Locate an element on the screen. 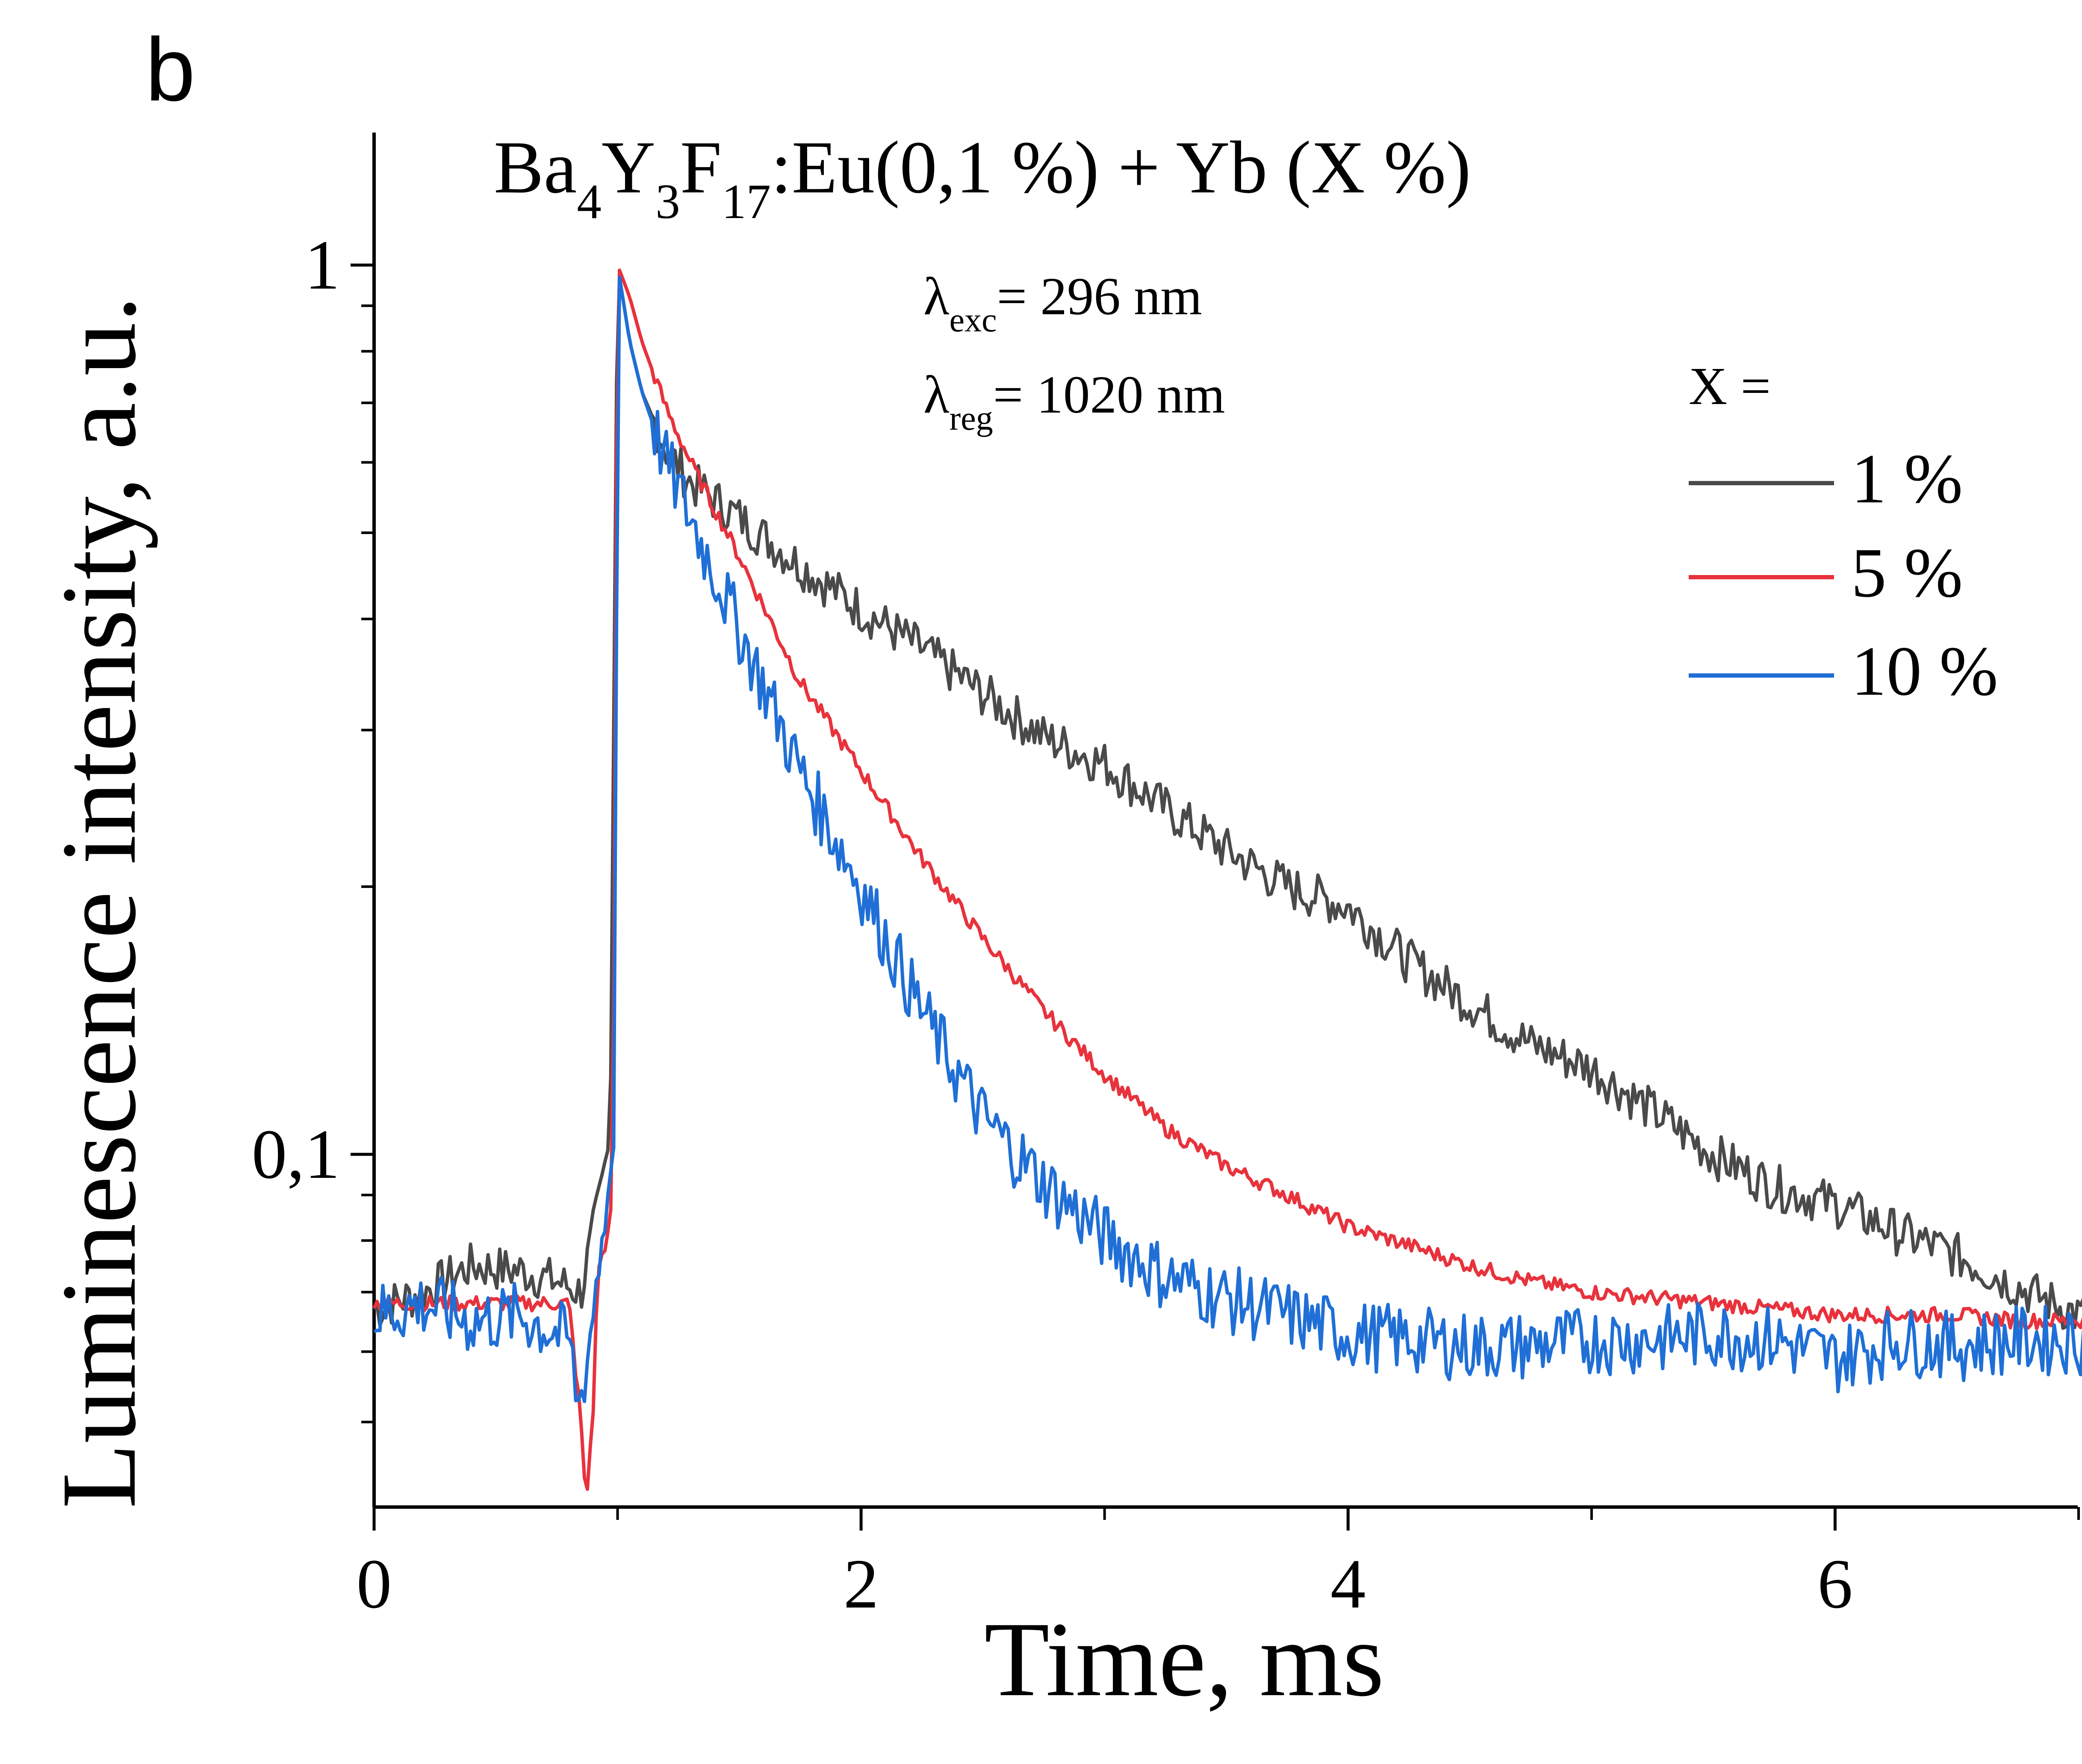  title-sub-3: 3 is located at coordinates (667, 201).